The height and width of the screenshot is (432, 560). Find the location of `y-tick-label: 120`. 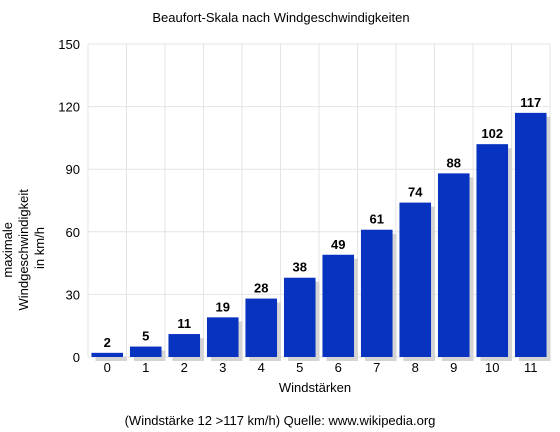

y-tick-label: 120 is located at coordinates (69, 107).